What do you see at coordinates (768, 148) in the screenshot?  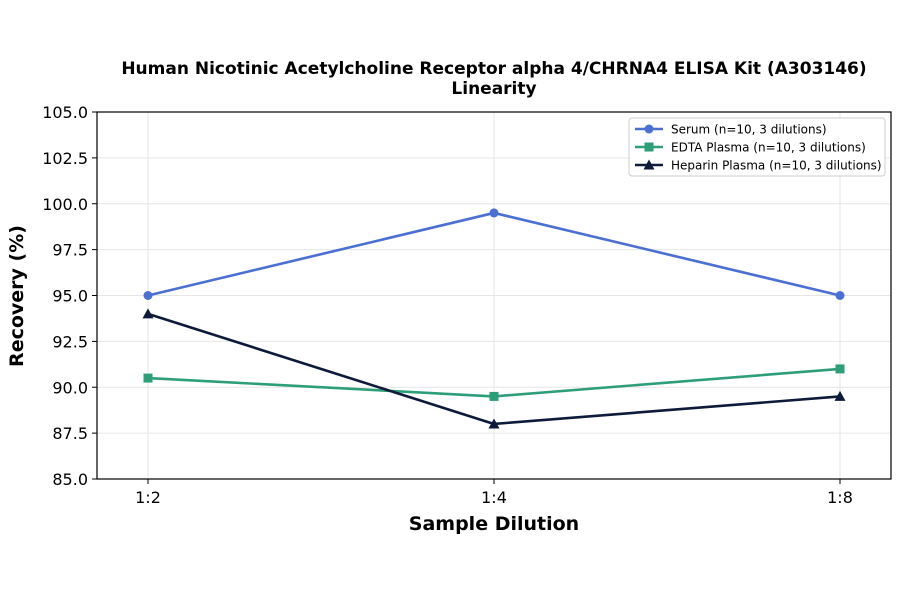 I see `legend-label: EDTA Plasma (n=10, 3 dilutions)` at bounding box center [768, 148].